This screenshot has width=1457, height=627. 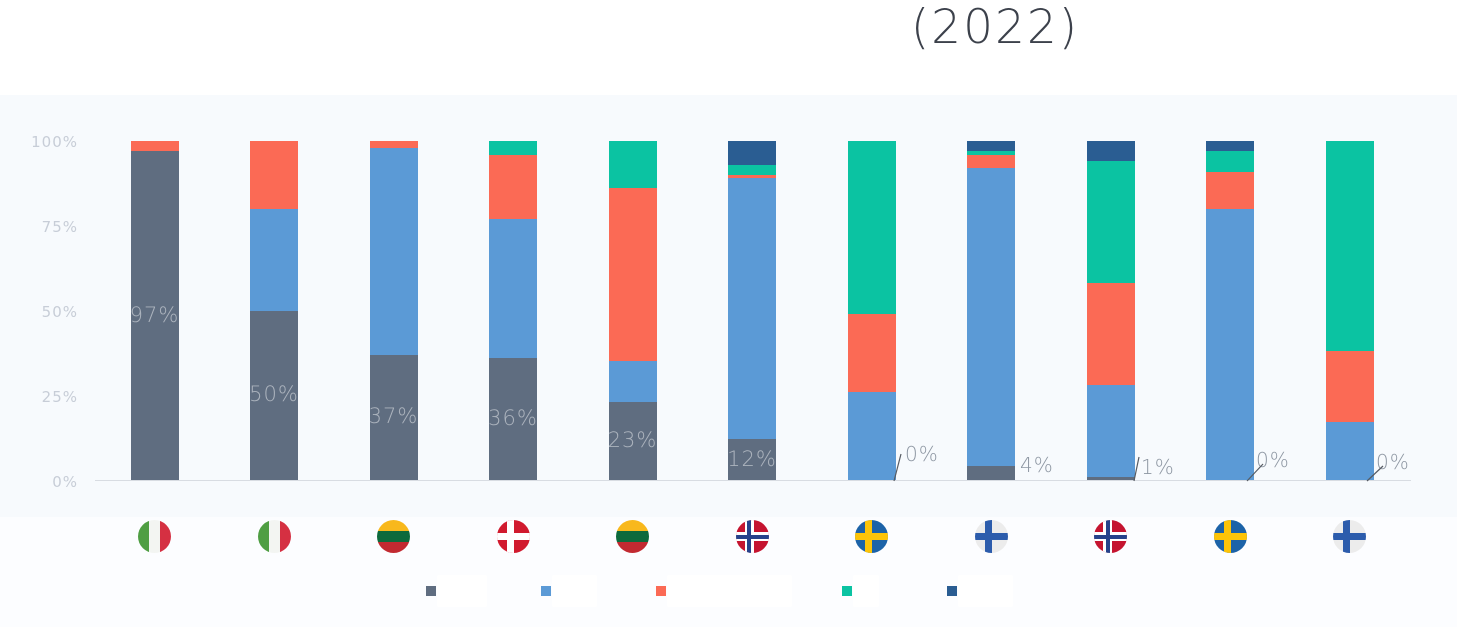 What do you see at coordinates (1037, 465) in the screenshot?
I see `bar-value-label: 4%` at bounding box center [1037, 465].